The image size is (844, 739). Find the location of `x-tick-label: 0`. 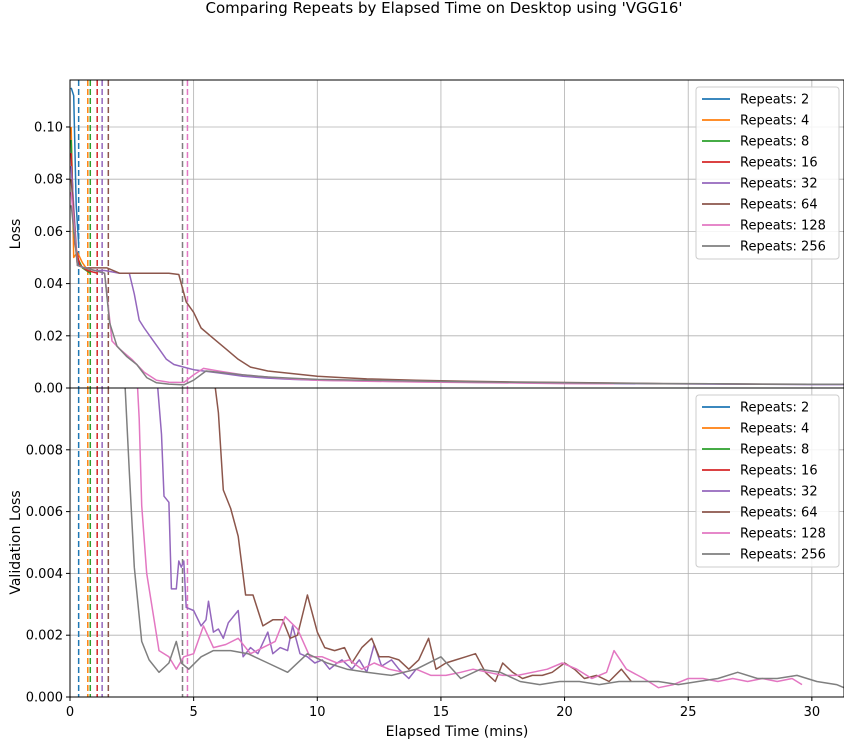

x-tick-label: 0 is located at coordinates (70, 712).